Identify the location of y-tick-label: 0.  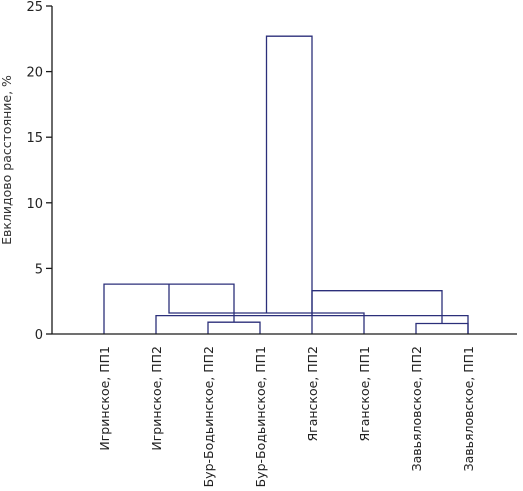
(39, 335).